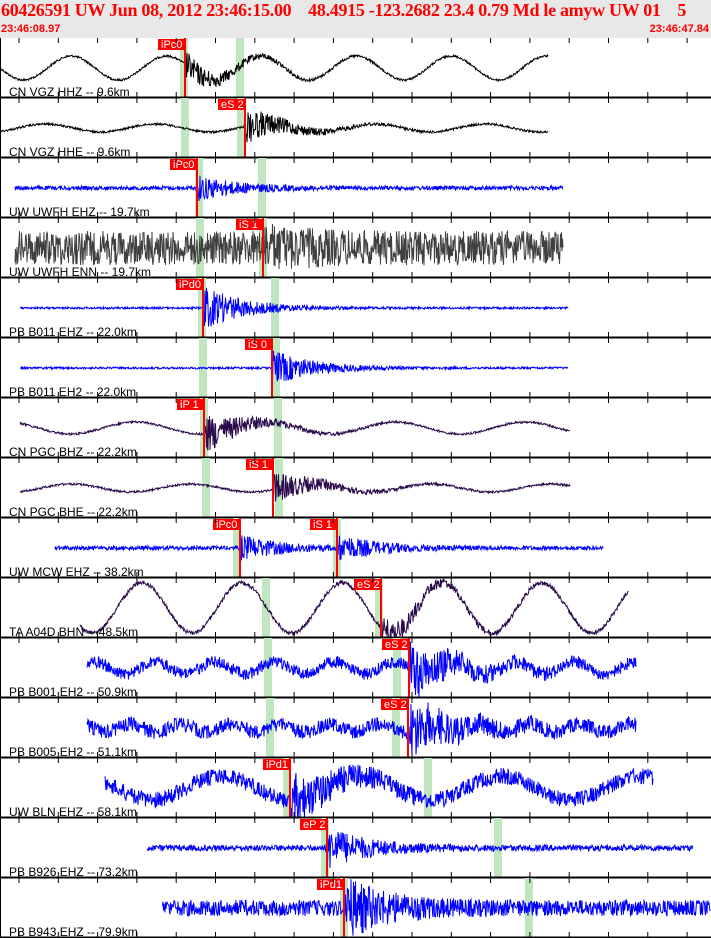  What do you see at coordinates (73, 692) in the screenshot?
I see `station-label: PB B001 EH2 -- 50.9km` at bounding box center [73, 692].